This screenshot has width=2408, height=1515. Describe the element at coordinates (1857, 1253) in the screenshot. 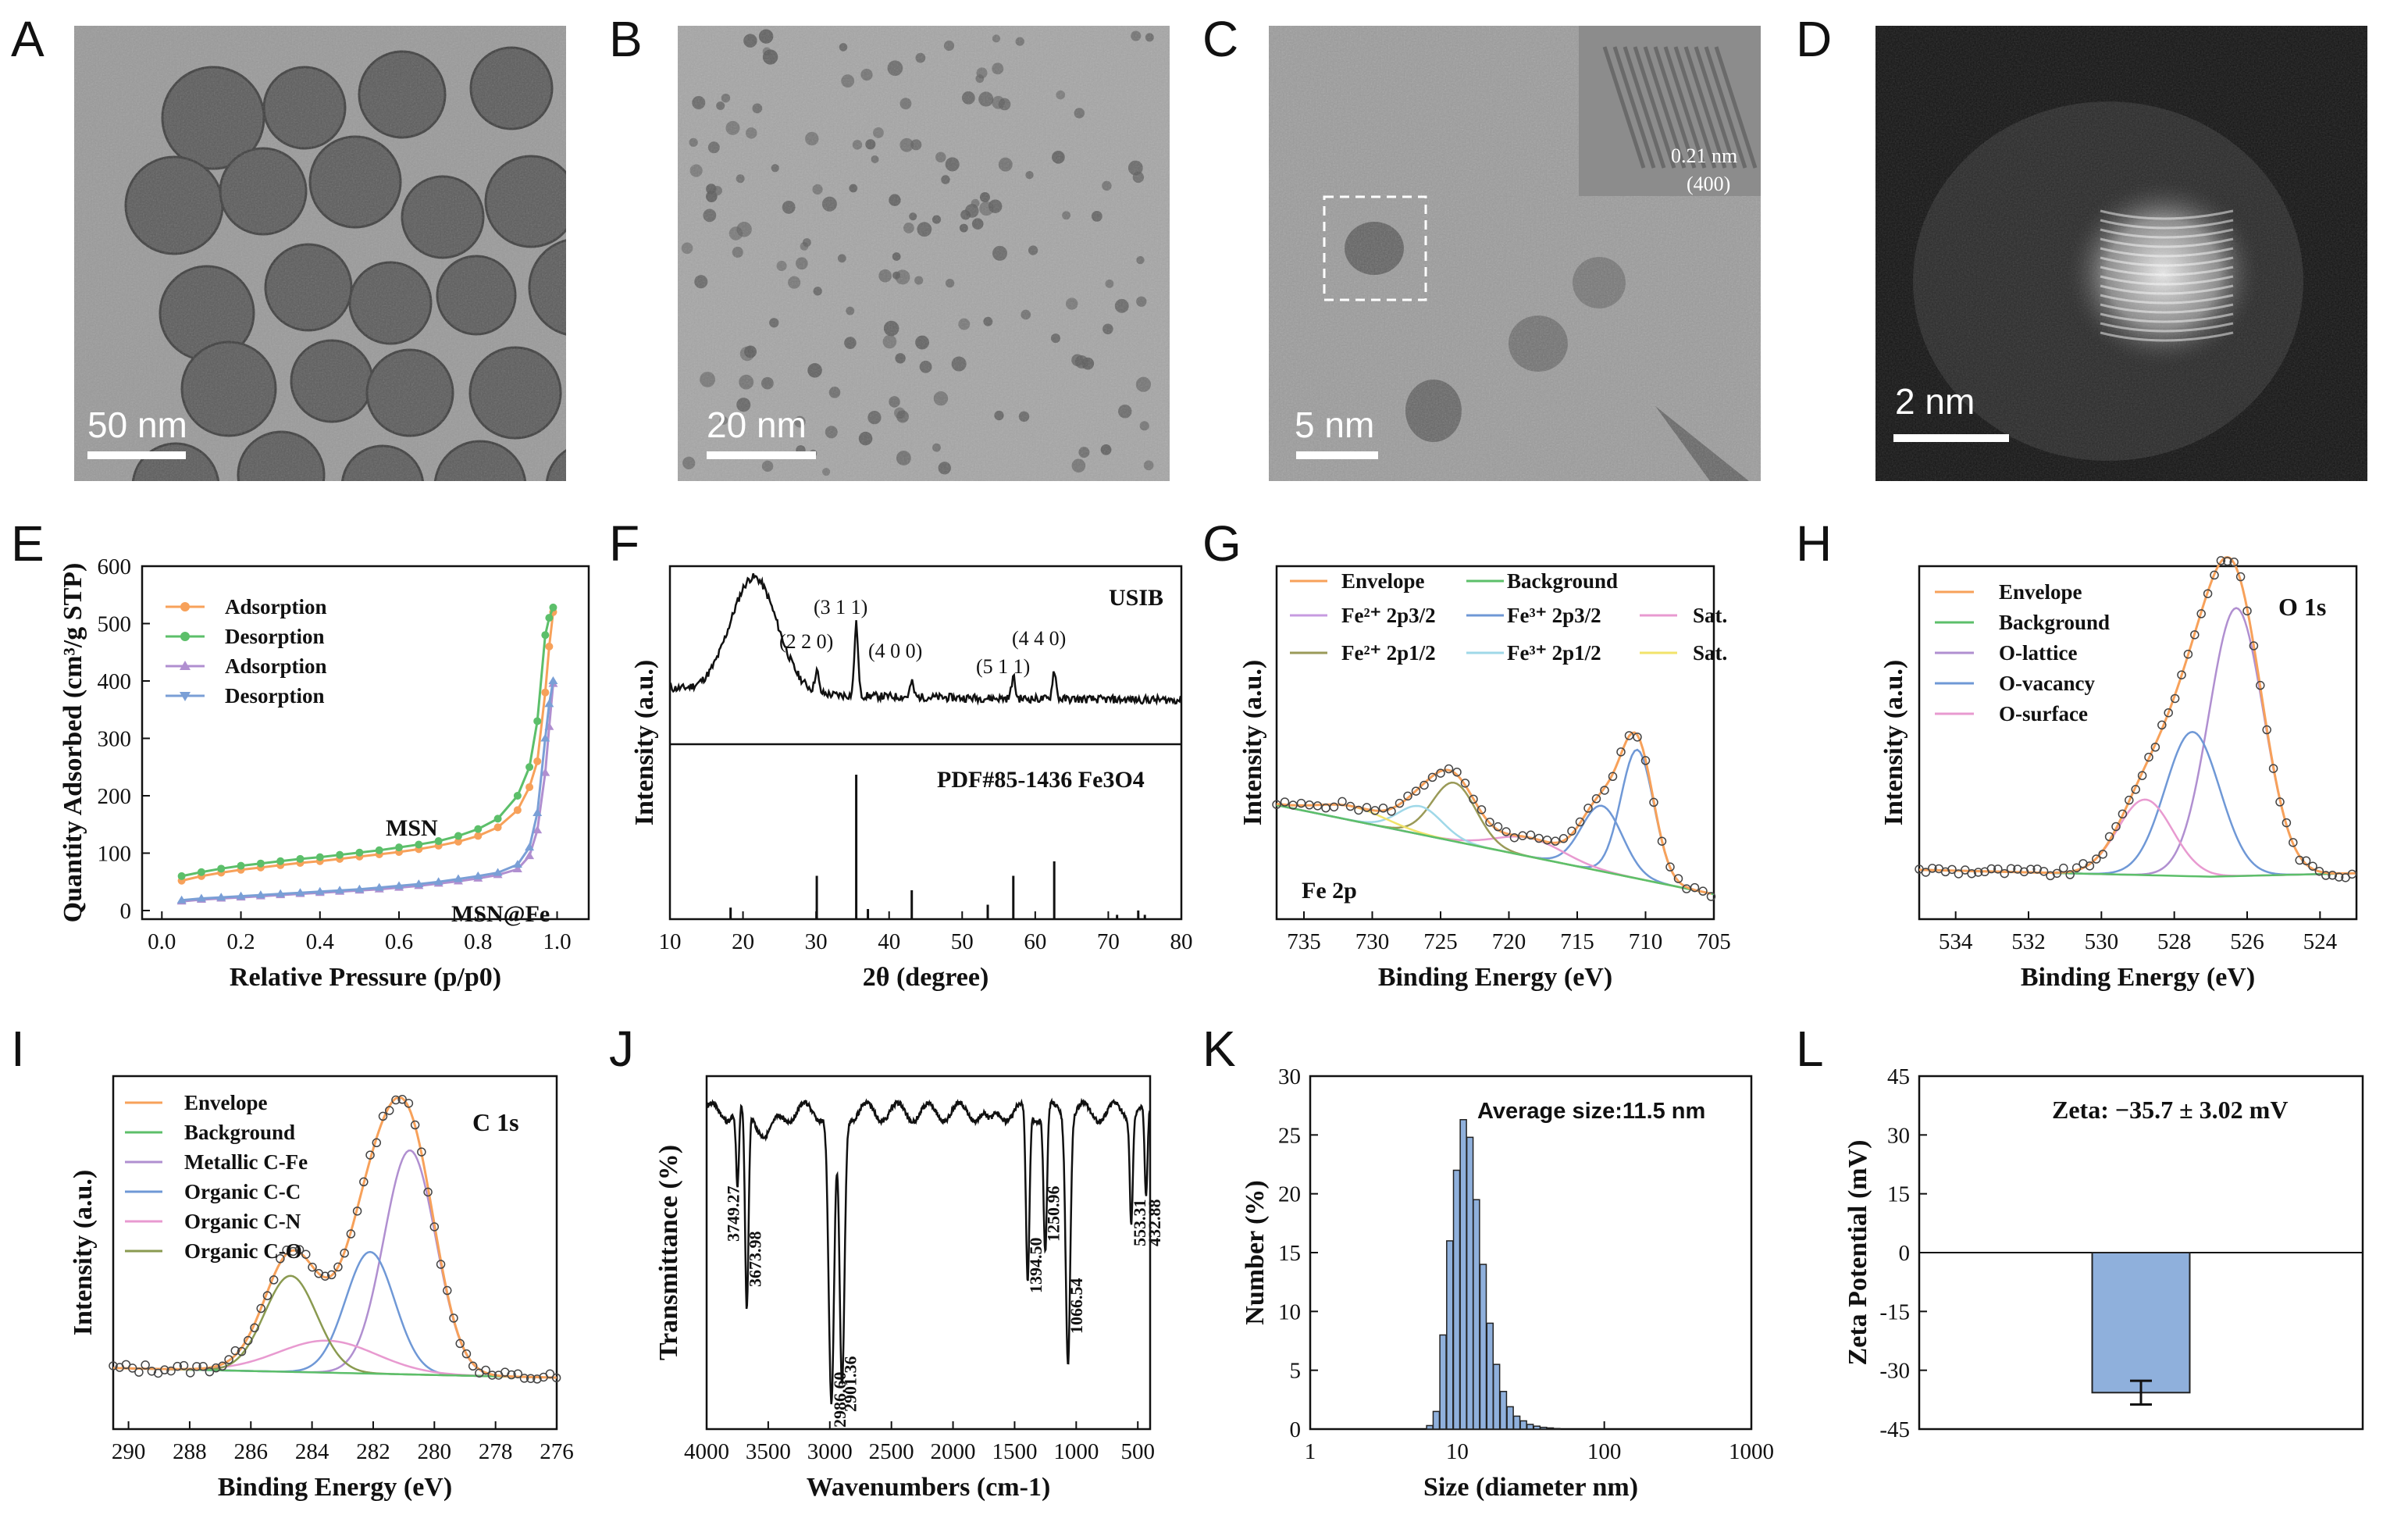

I see `y-axis-title-l: Zeta Potential (mV)` at that location.